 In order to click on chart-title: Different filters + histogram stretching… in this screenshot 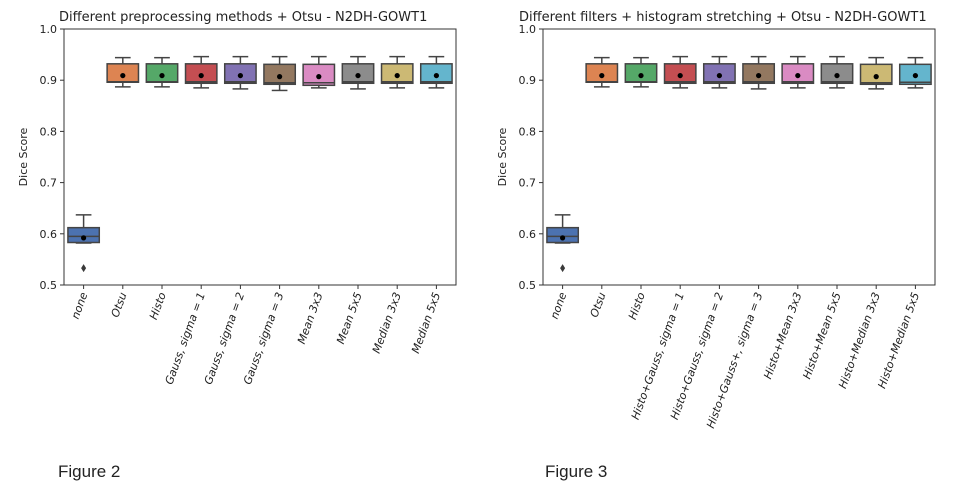, I will do `click(723, 17)`.